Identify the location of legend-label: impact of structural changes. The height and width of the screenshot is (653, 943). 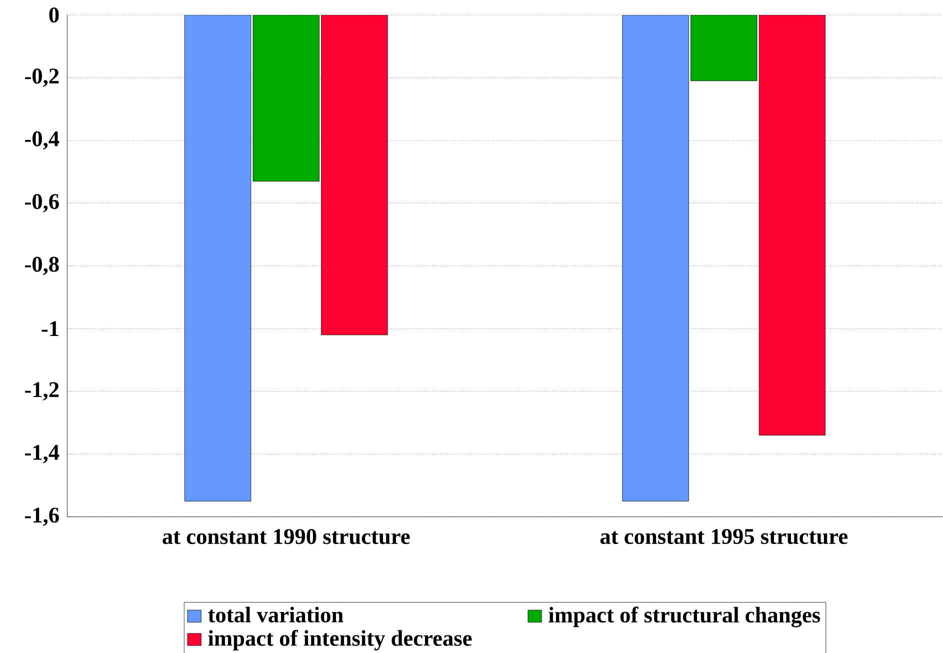
(684, 617).